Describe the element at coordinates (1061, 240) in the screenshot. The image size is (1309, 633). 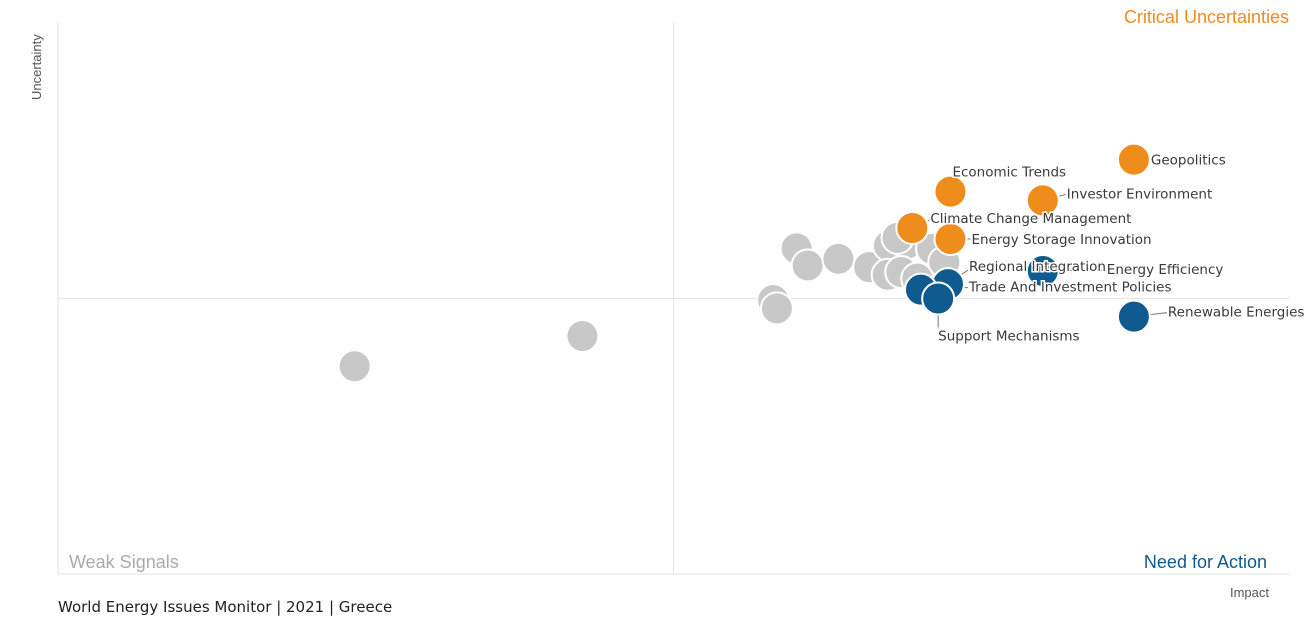
I see `label-energy-storage-innovation: Energy Storage Innovation` at that location.